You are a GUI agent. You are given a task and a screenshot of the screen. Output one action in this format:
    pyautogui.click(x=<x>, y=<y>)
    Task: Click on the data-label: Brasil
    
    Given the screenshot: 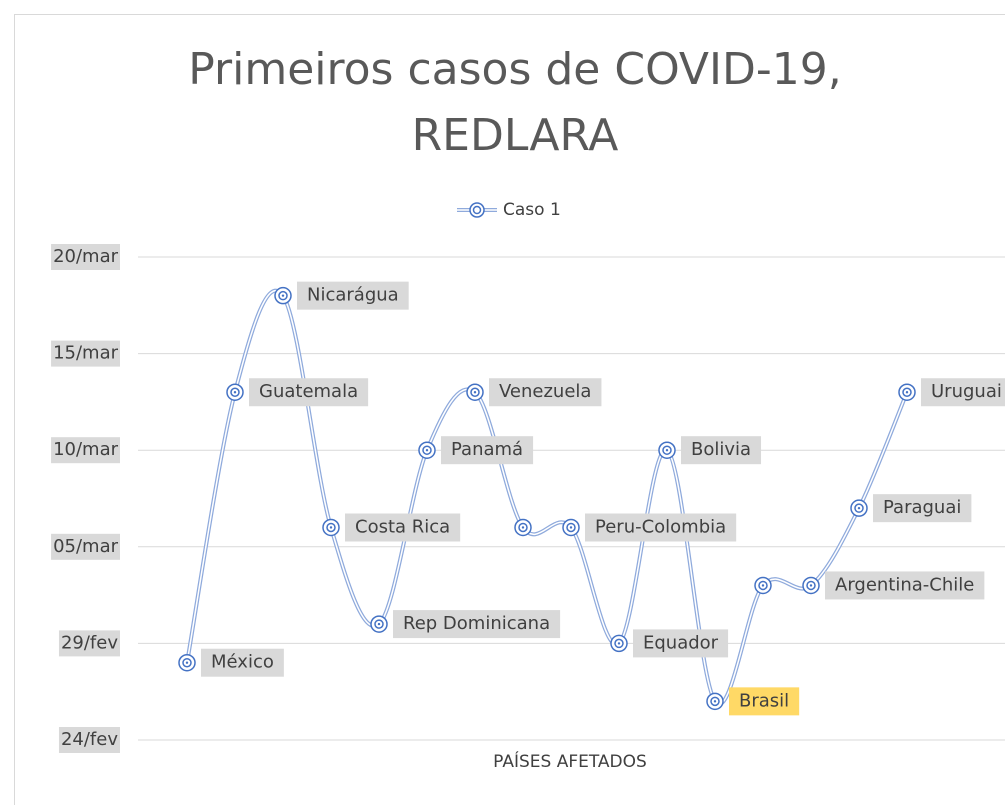 What is the action you would take?
    pyautogui.click(x=764, y=700)
    